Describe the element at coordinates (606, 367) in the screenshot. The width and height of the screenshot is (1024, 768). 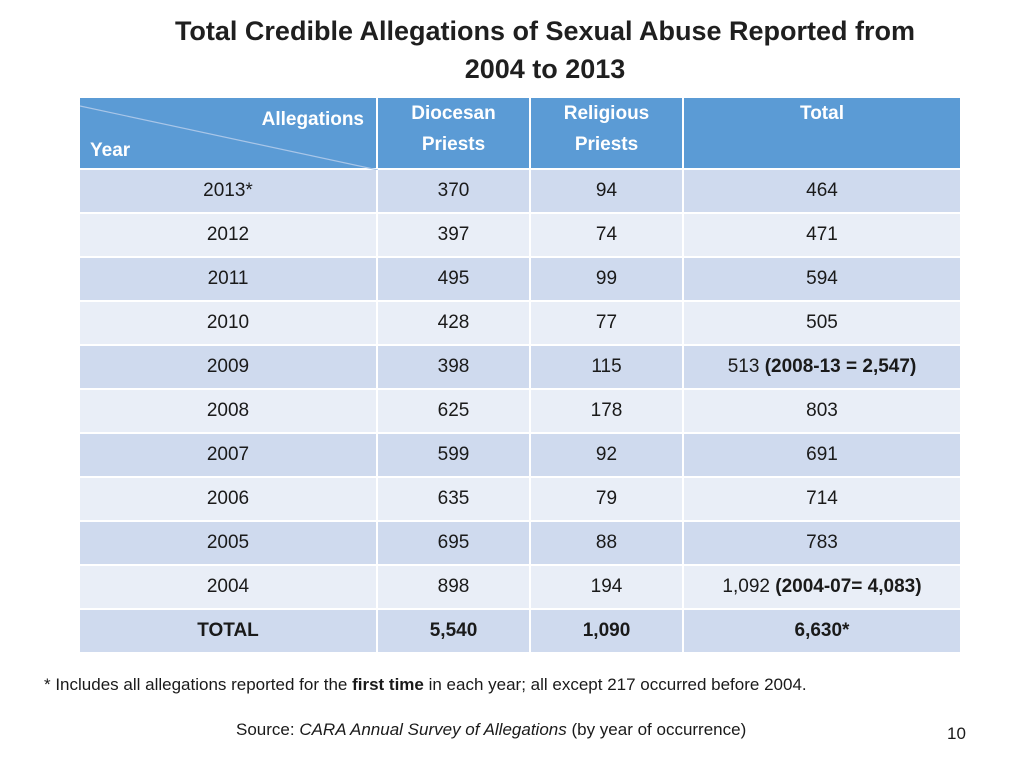
I see `cell-religious: 115` at that location.